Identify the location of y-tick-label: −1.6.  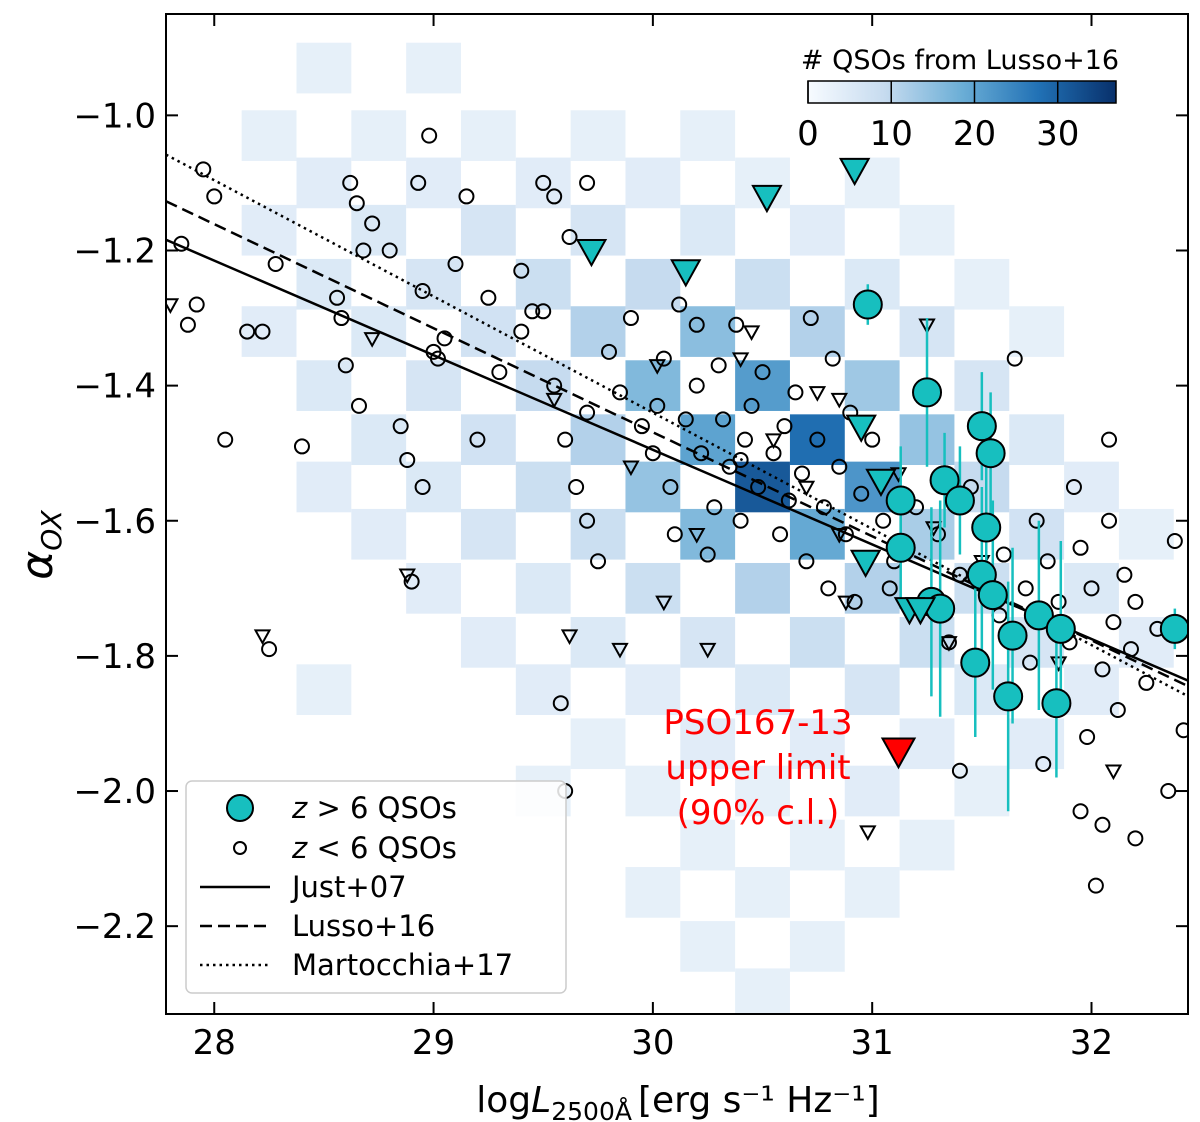
(114, 522).